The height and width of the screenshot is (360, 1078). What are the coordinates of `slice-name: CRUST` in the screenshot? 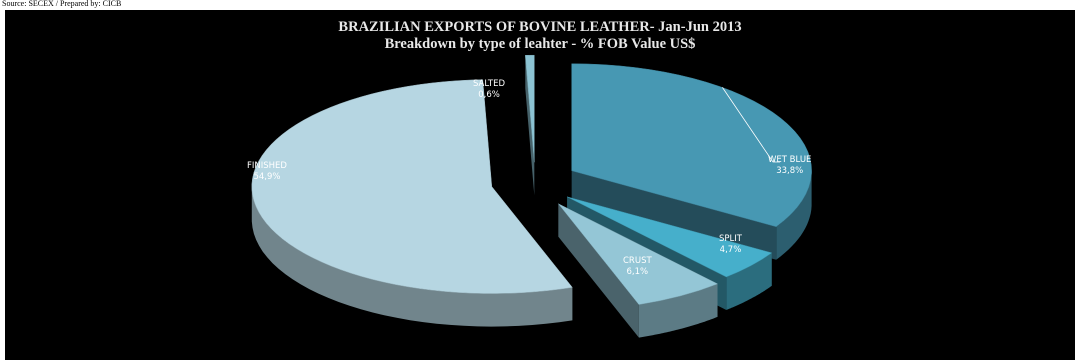 It's located at (637, 261).